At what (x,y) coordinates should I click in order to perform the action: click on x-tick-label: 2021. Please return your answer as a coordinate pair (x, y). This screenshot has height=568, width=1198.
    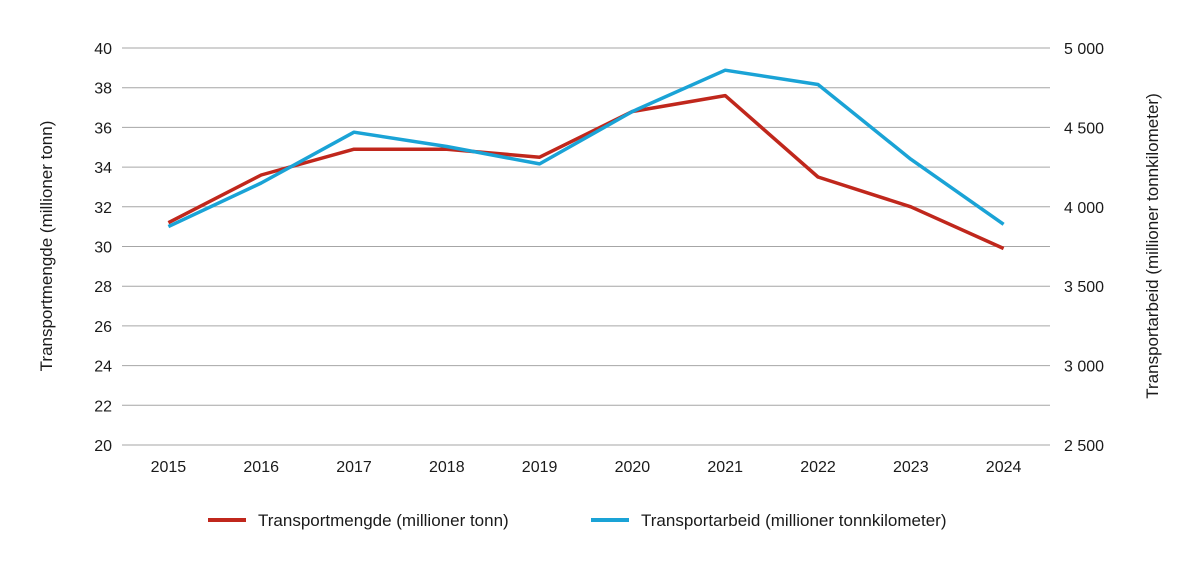
    Looking at the image, I should click on (725, 467).